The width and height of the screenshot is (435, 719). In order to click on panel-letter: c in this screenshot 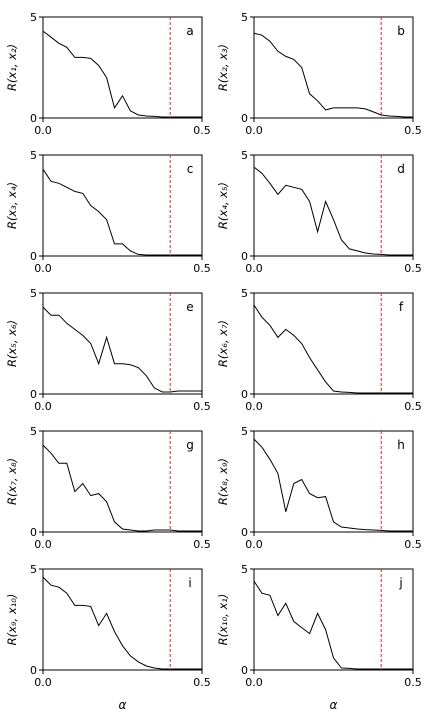, I will do `click(190, 169)`.